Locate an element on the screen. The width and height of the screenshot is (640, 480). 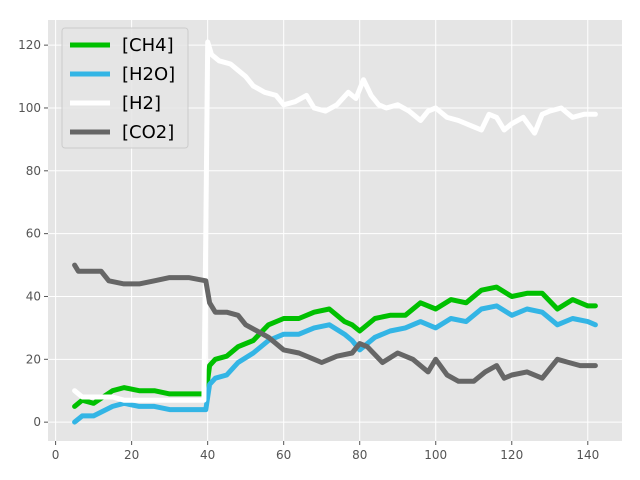
legend-label-h2o: [H2O] is located at coordinates (148, 74).